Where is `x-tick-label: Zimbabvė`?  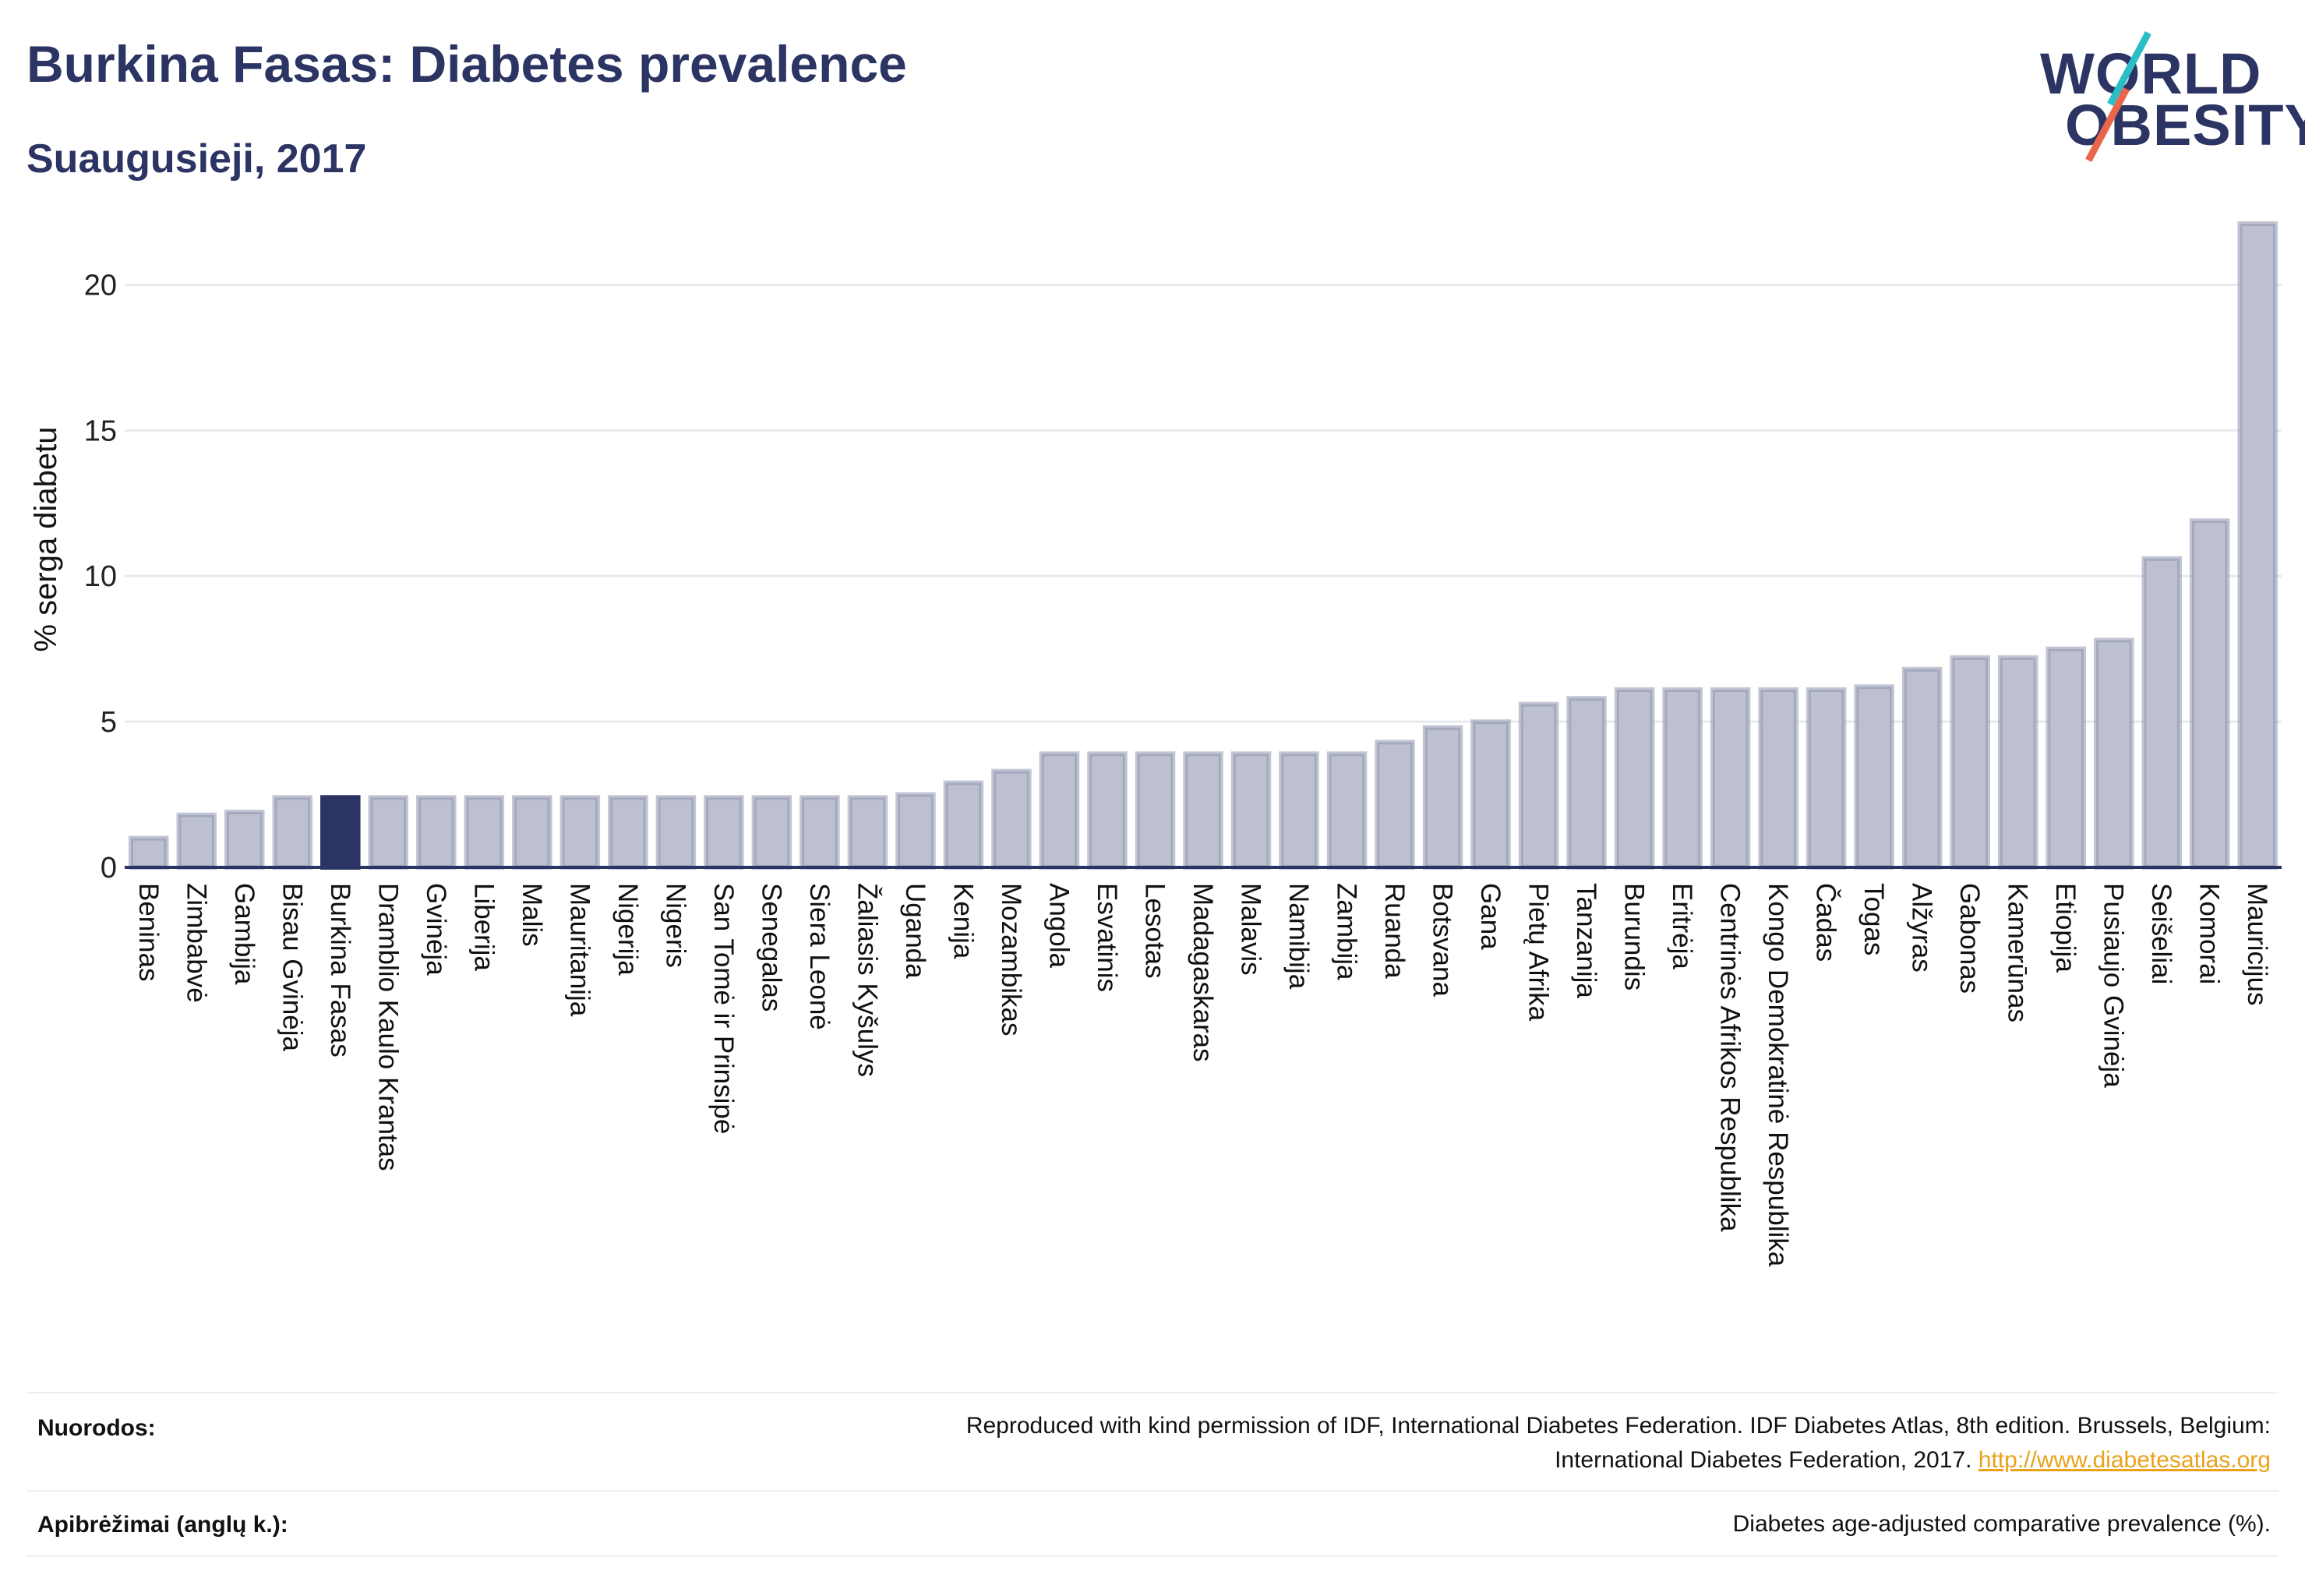
x-tick-label: Zimbabvė is located at coordinates (196, 943).